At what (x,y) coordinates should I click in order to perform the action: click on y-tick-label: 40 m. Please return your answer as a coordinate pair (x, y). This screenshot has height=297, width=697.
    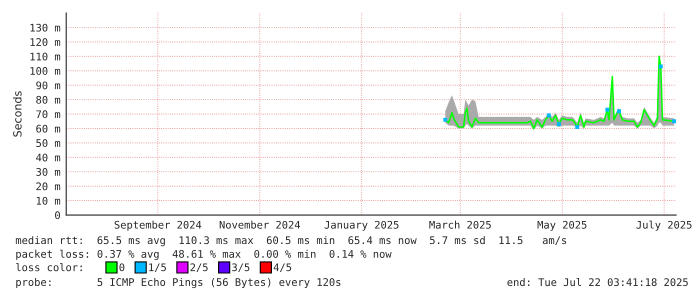
    Looking at the image, I should click on (48, 158).